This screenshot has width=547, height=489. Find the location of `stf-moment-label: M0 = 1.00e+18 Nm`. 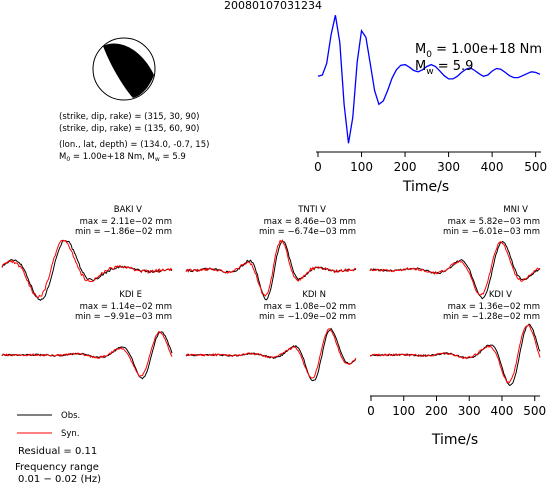

stf-moment-label: M0 = 1.00e+18 Nm is located at coordinates (478, 51).